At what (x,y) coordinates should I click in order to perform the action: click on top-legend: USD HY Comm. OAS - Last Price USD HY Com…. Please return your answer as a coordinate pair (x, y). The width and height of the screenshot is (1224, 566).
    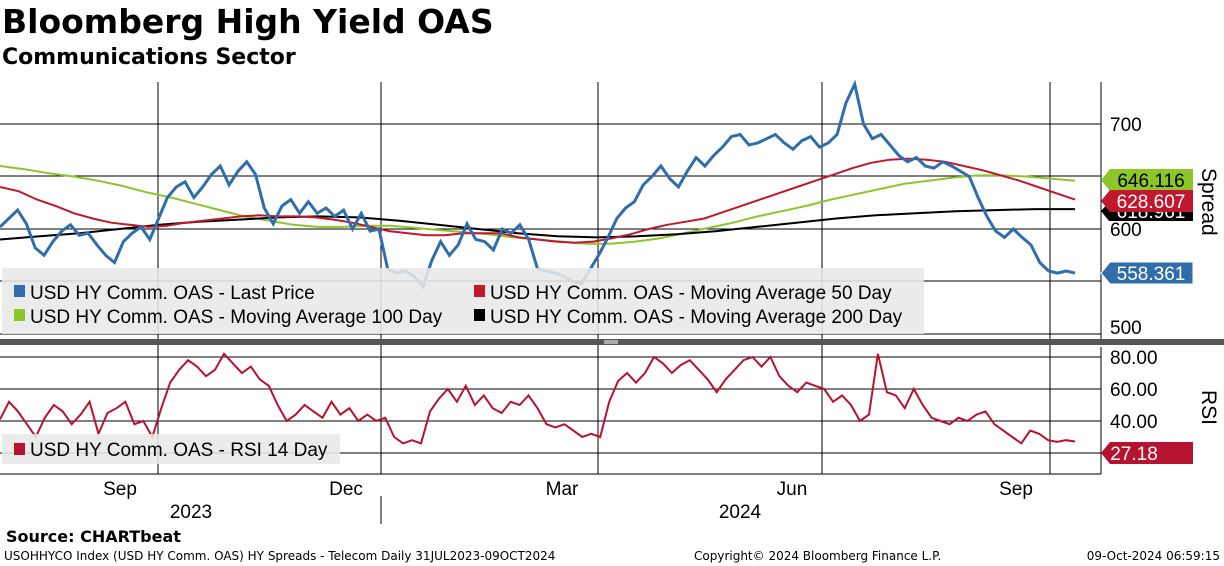
    Looking at the image, I should click on (463, 301).